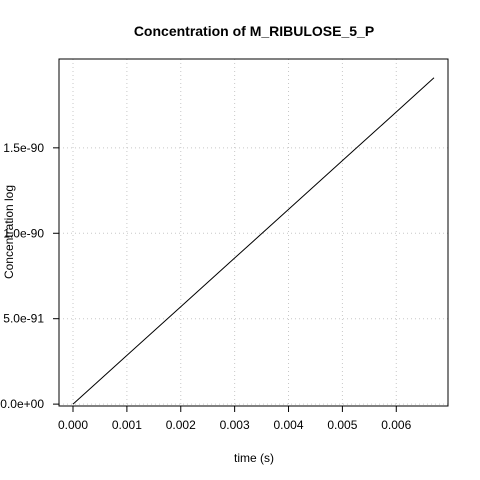  What do you see at coordinates (181, 425) in the screenshot?
I see `x-tick-label: 0.002` at bounding box center [181, 425].